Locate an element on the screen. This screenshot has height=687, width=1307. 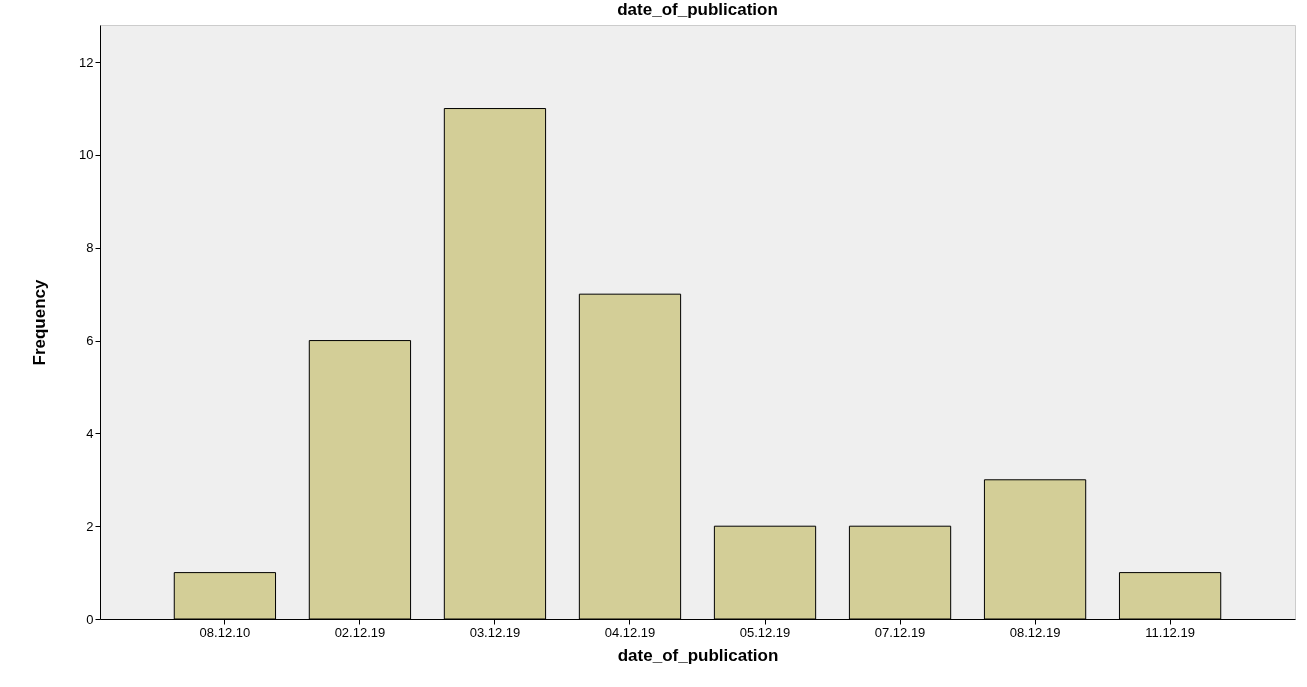
y-tick-label: 0 is located at coordinates (90, 619).